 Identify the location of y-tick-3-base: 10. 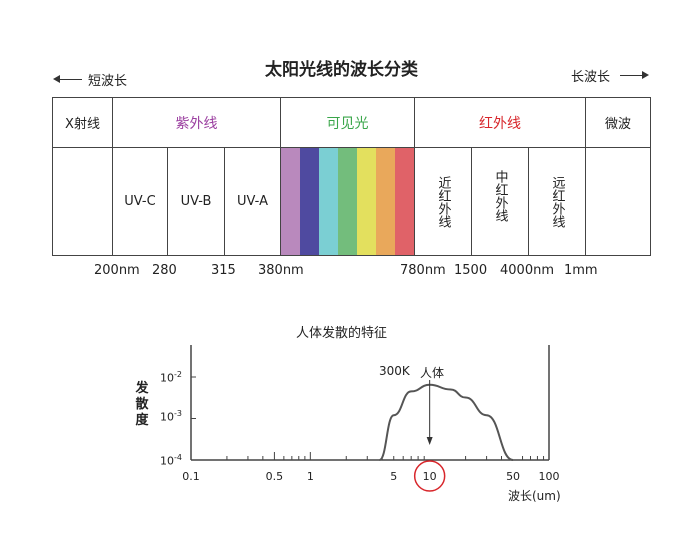
(167, 461).